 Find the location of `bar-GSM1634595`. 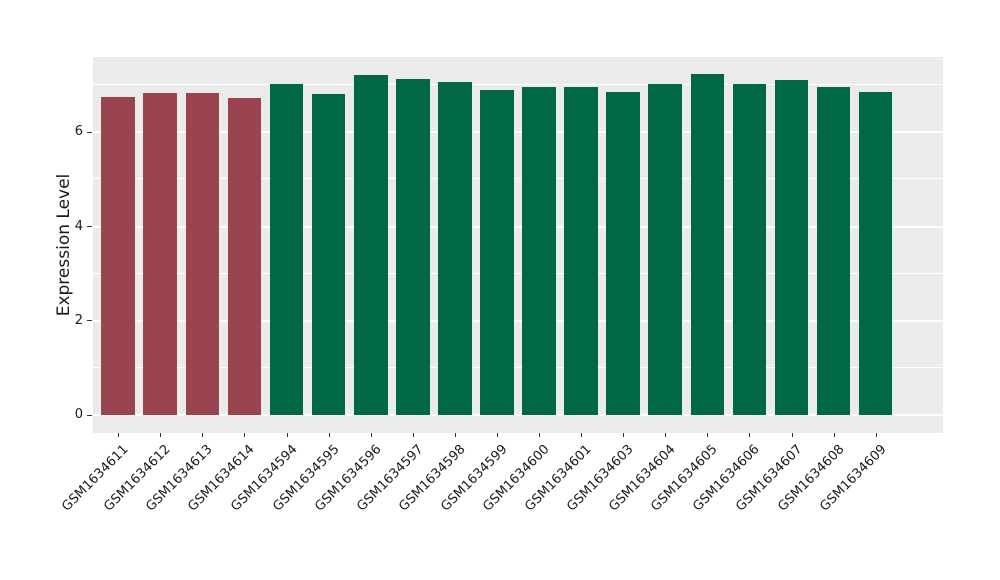

bar-GSM1634595 is located at coordinates (328, 254).